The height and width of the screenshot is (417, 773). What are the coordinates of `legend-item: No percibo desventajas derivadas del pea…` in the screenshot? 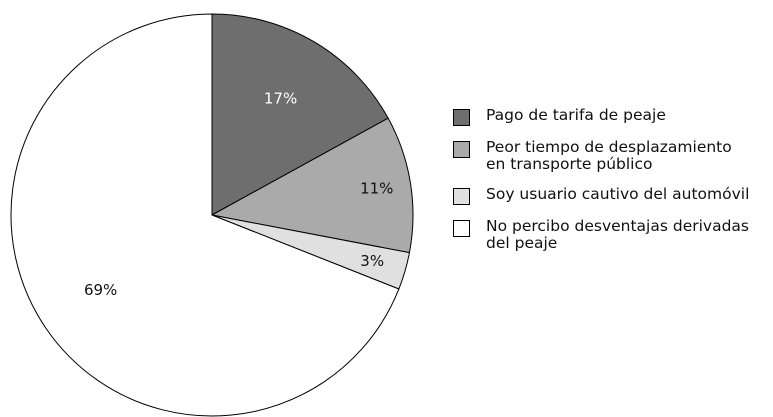 It's located at (613, 235).